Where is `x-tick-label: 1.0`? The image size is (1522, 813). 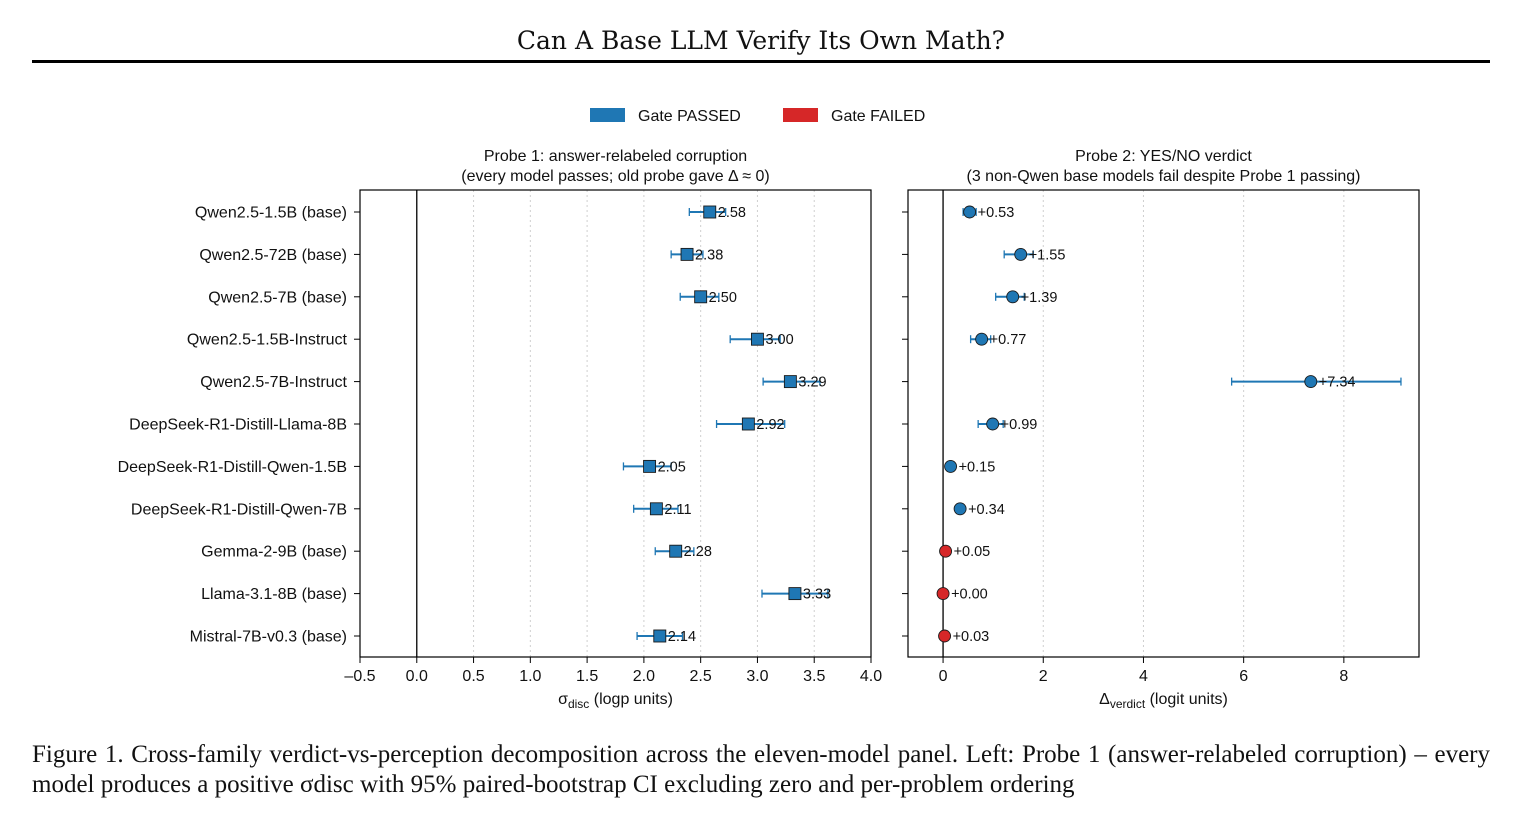 x-tick-label: 1.0 is located at coordinates (530, 676).